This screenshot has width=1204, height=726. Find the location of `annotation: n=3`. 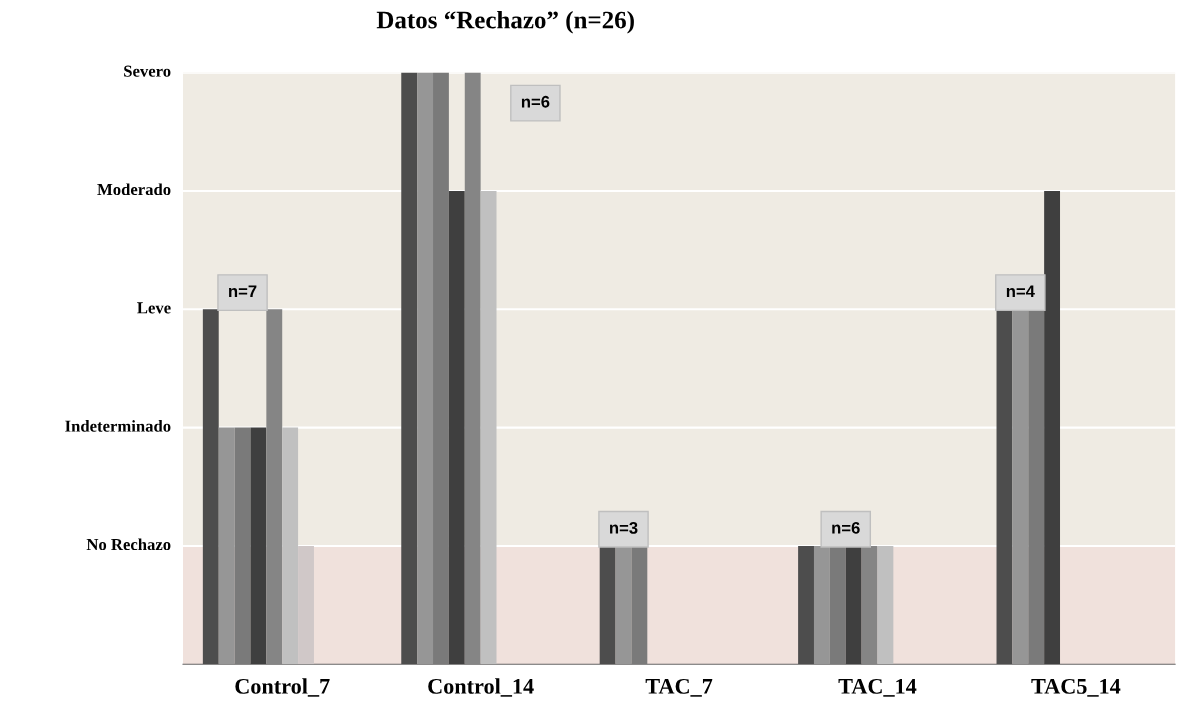

annotation: n=3 is located at coordinates (624, 527).